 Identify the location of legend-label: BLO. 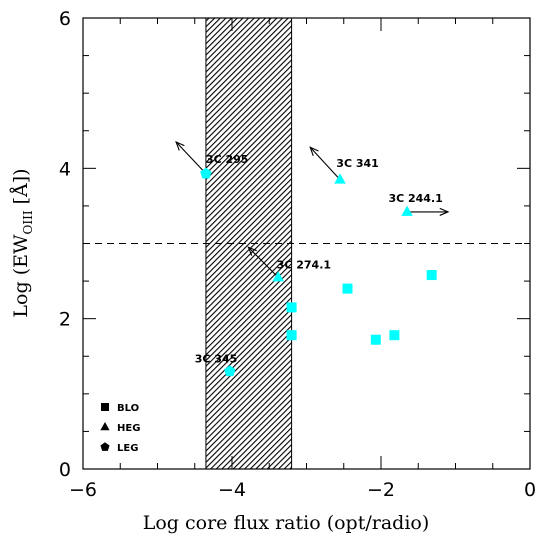
(128, 408).